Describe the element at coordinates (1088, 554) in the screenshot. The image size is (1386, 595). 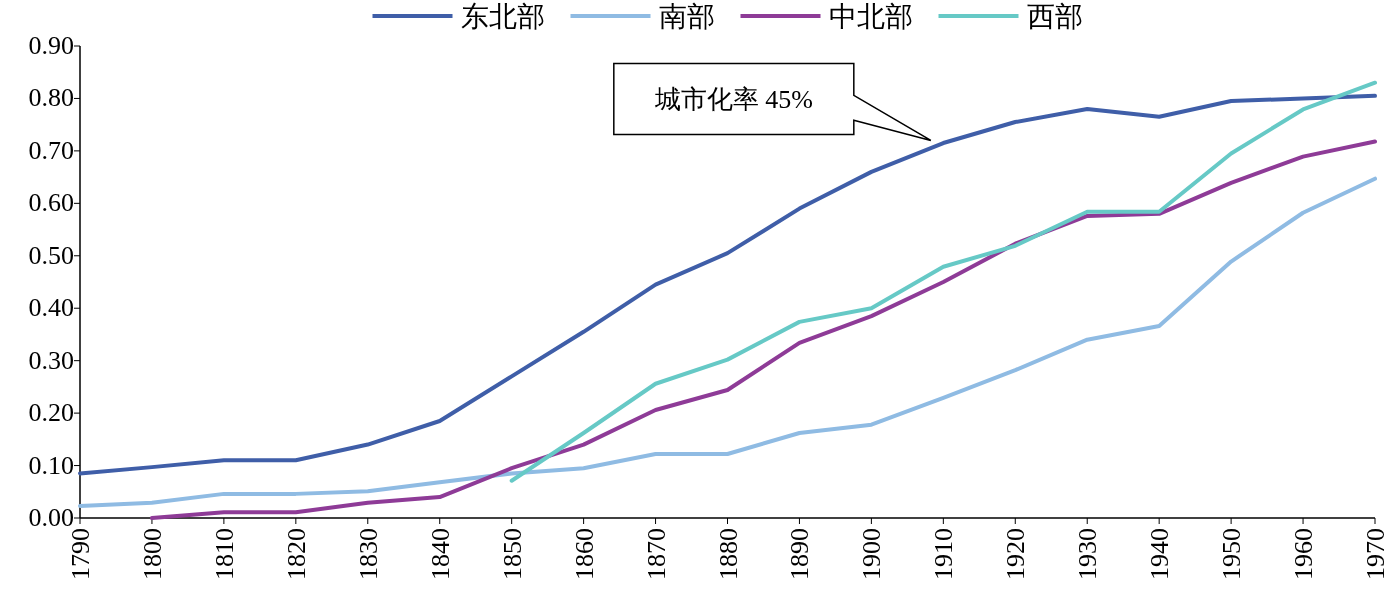
I see `x-tick-label: 1930` at that location.